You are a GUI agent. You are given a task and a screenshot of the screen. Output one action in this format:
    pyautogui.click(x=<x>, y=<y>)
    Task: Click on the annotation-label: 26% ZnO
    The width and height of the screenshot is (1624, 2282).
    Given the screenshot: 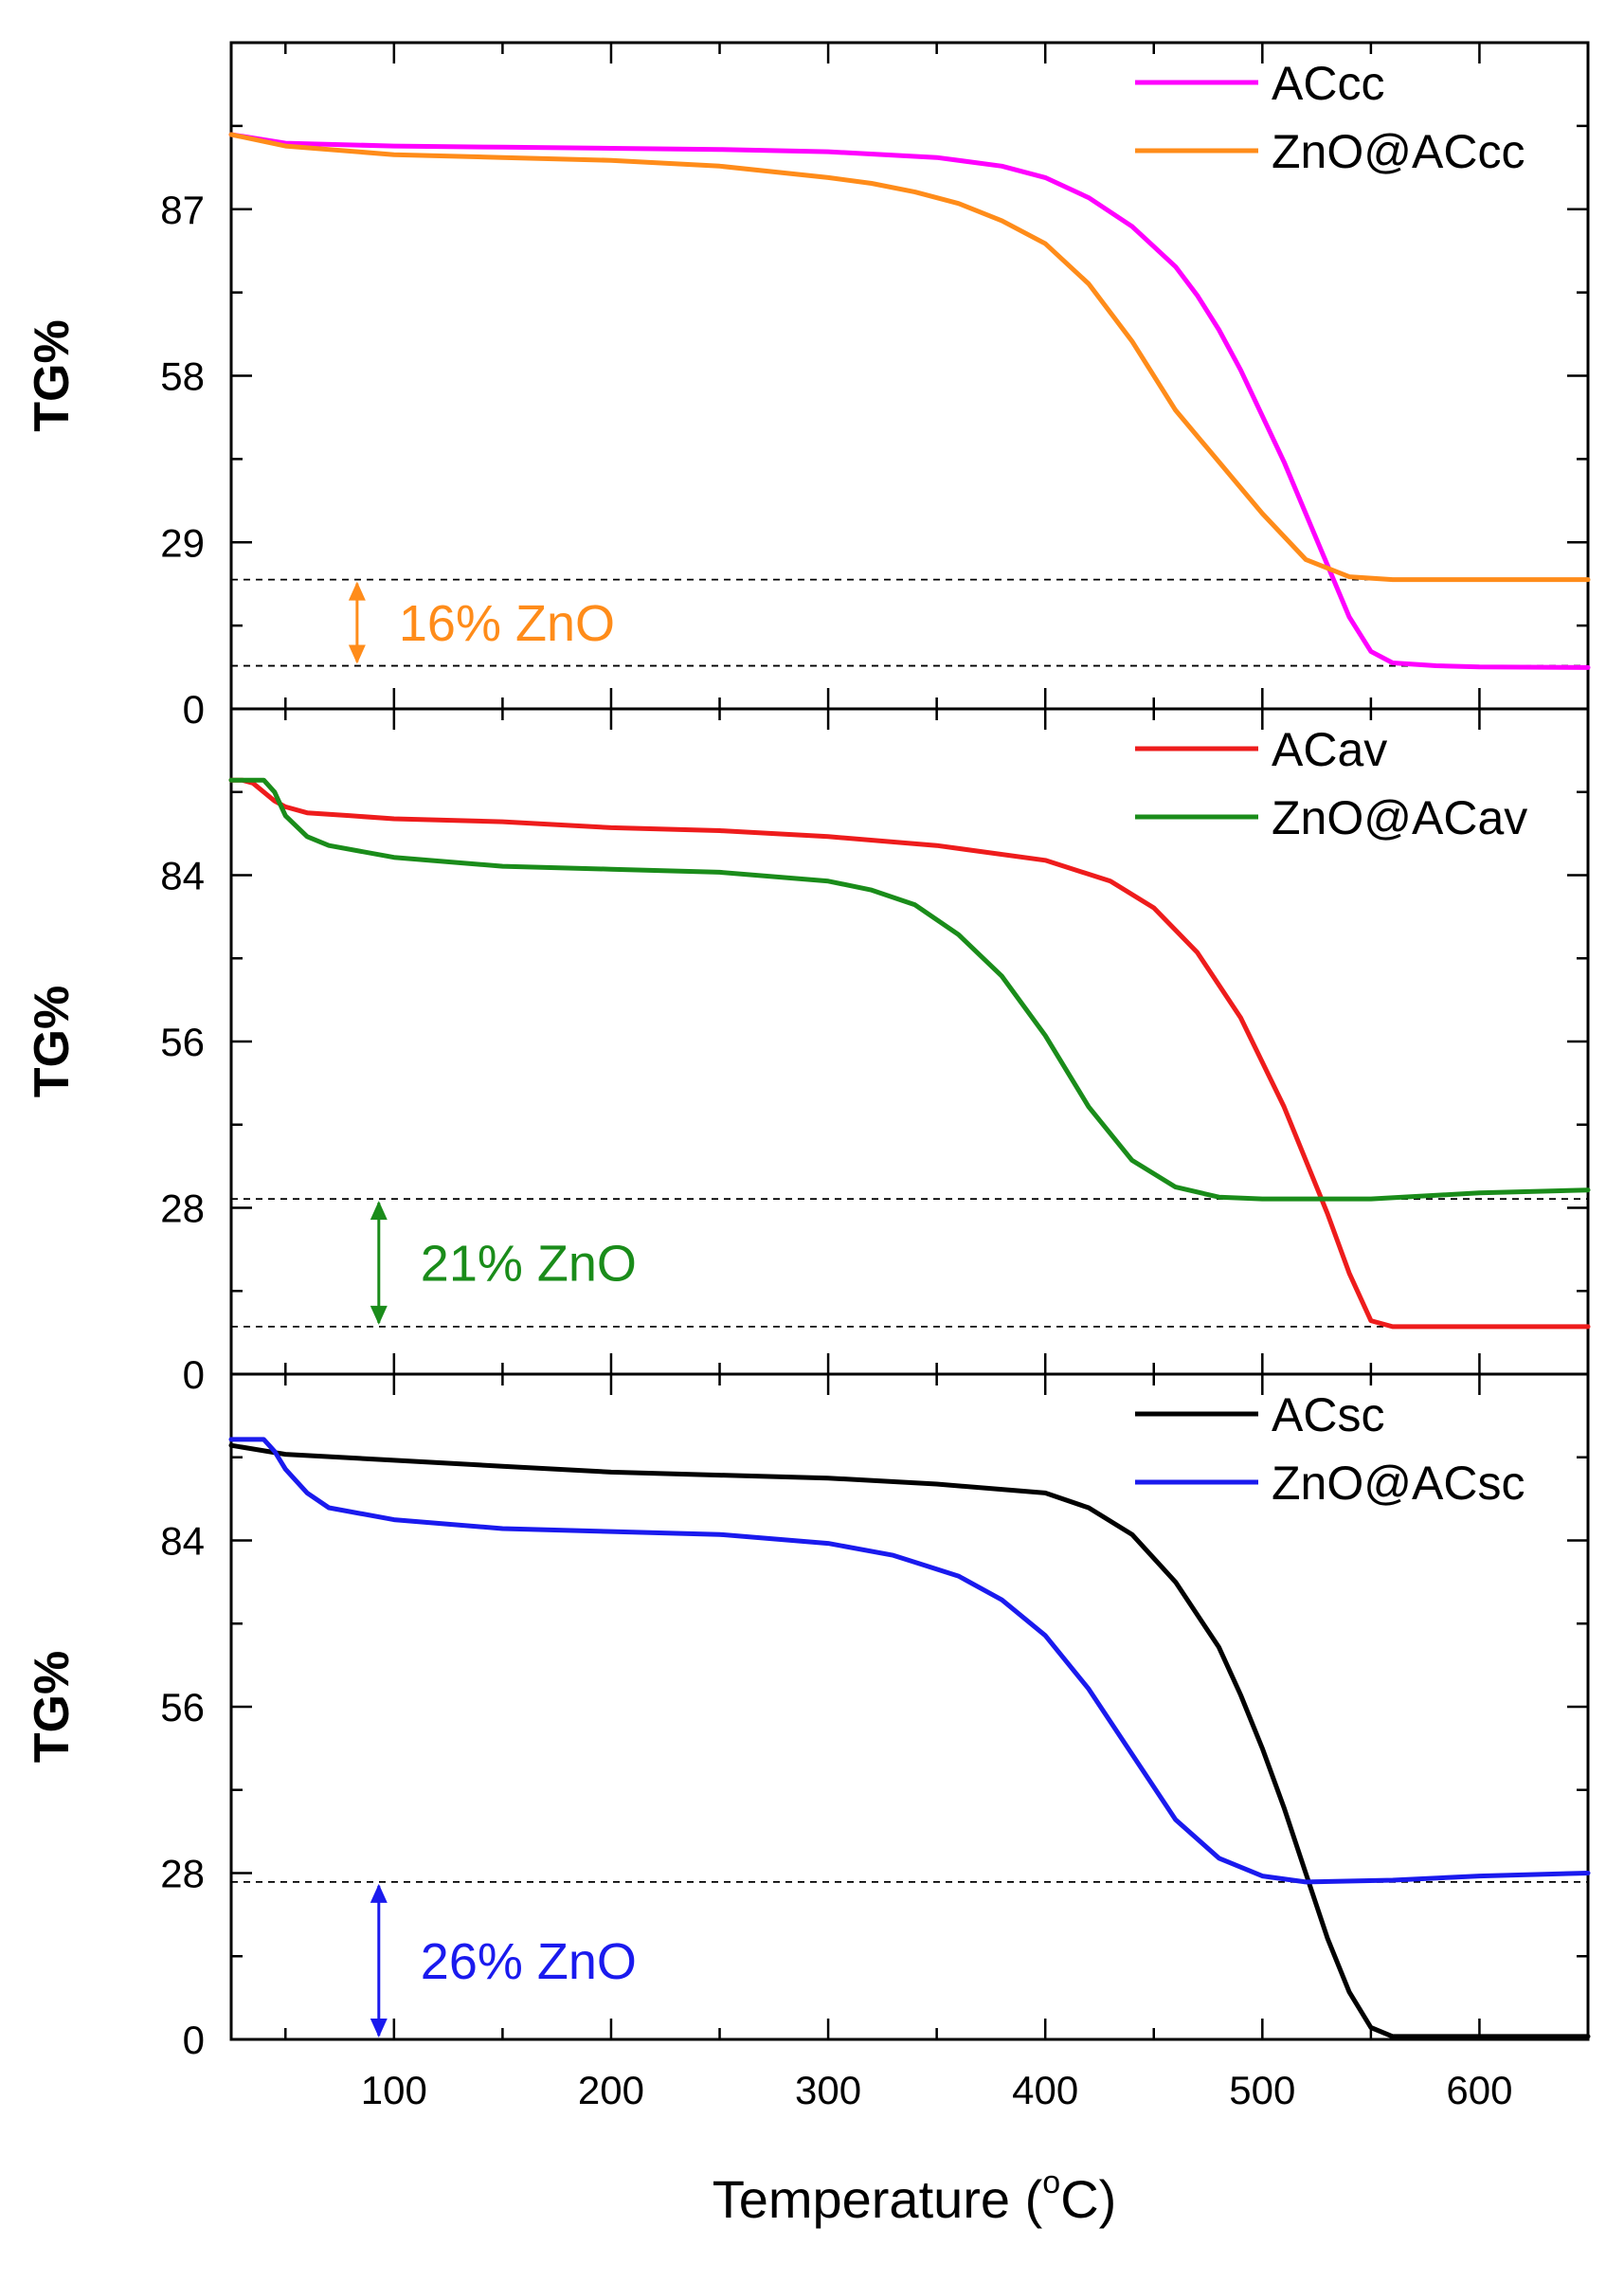 What is the action you would take?
    pyautogui.click(x=529, y=1961)
    